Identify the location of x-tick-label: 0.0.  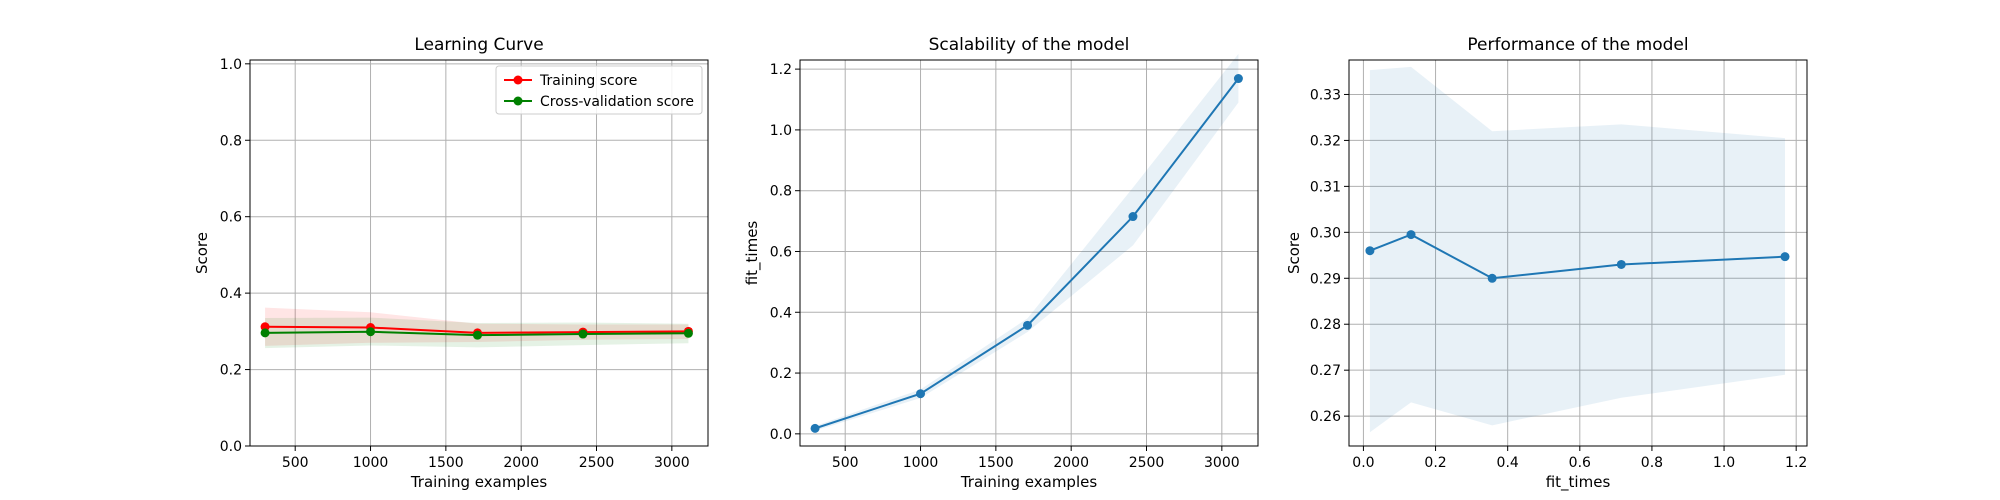
(1363, 463).